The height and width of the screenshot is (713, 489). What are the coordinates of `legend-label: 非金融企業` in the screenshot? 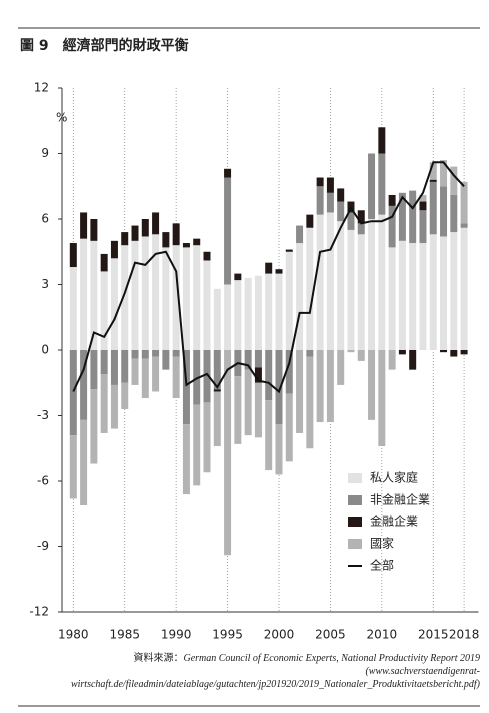 It's located at (400, 499).